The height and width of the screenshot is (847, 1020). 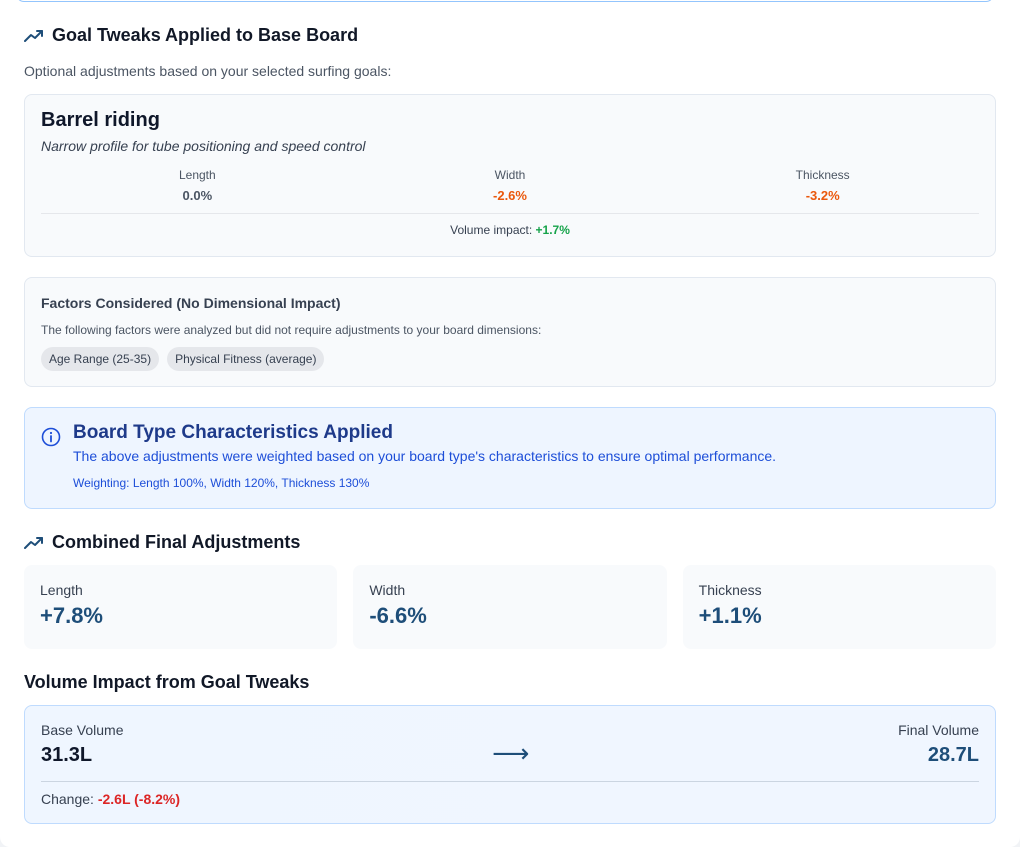 What do you see at coordinates (100, 359) in the screenshot?
I see `factor-chip-age: Age Range (25-35)` at bounding box center [100, 359].